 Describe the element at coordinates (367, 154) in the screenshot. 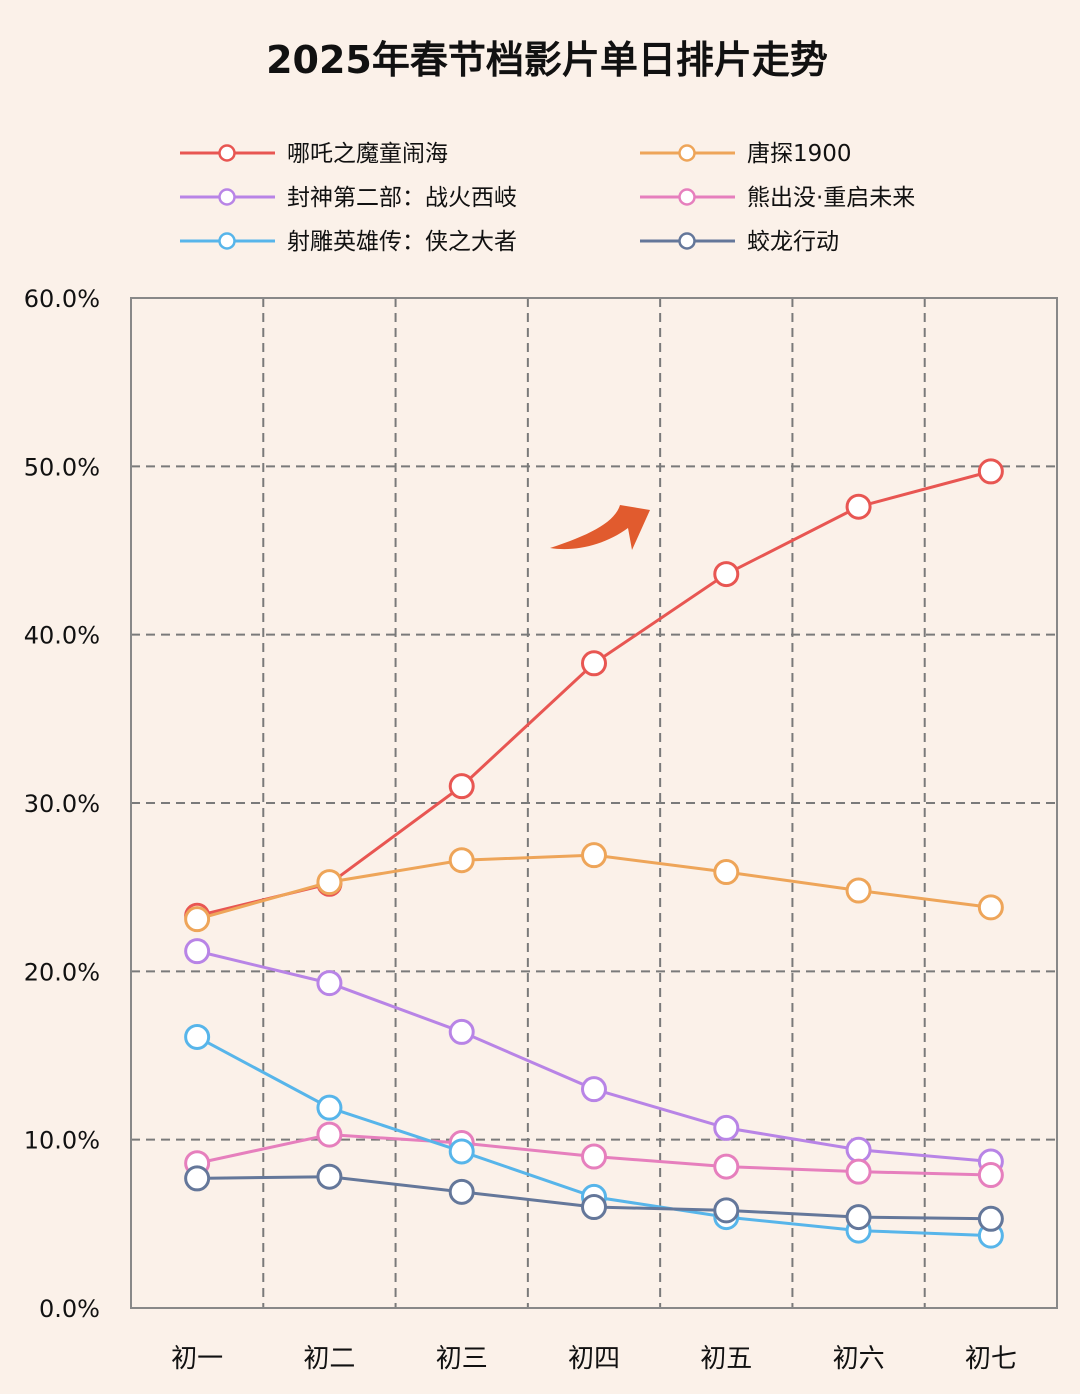

I see `legend-label: 哪吒之魔童闹海` at that location.